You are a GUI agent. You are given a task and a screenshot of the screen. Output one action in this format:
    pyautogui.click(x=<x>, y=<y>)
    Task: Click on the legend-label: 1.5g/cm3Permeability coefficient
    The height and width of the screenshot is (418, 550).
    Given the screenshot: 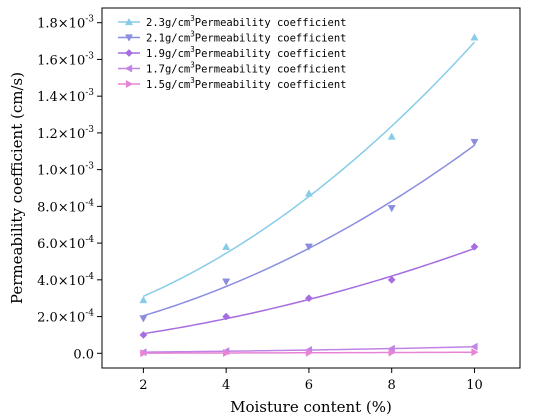 What is the action you would take?
    pyautogui.click(x=246, y=83)
    